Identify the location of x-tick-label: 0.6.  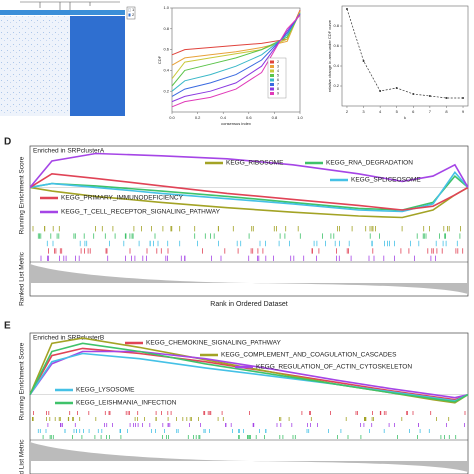
(249, 117).